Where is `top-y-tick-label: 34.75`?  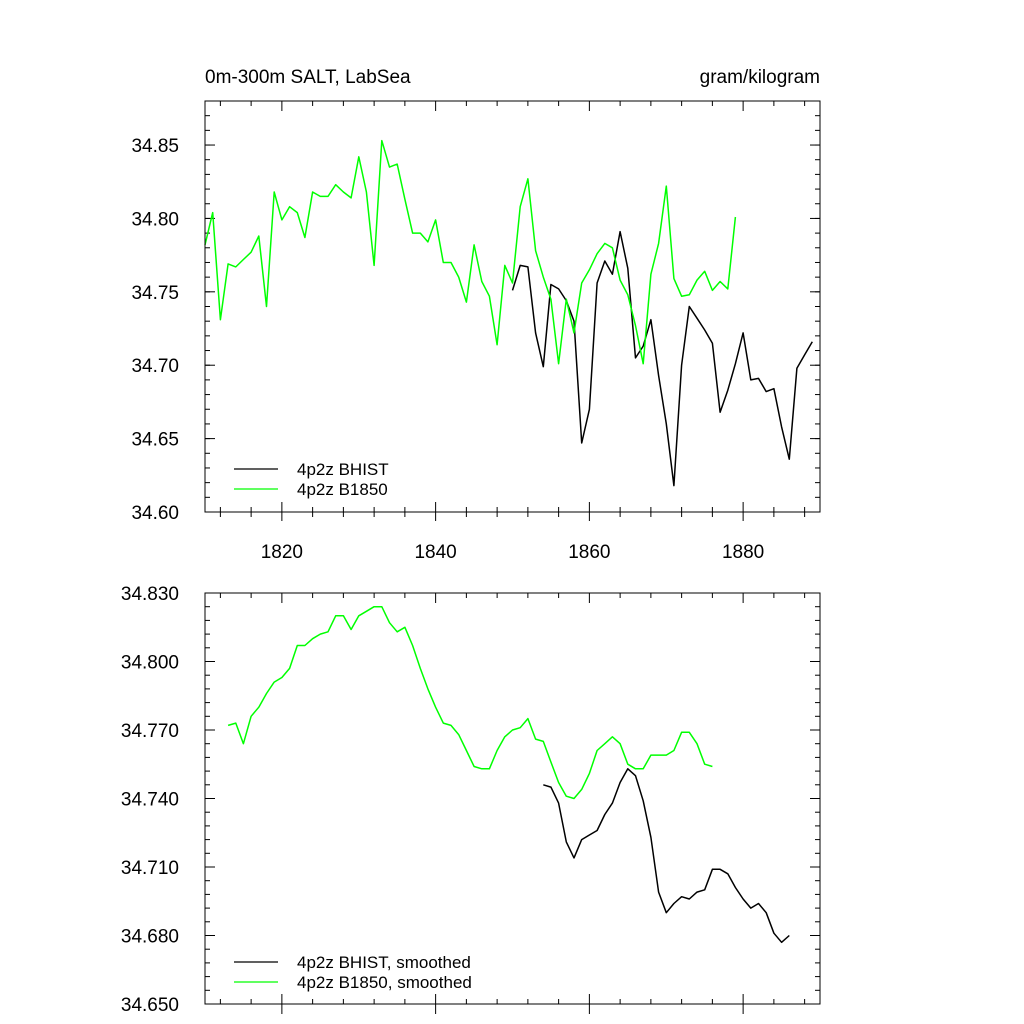
top-y-tick-label: 34.75 is located at coordinates (155, 293).